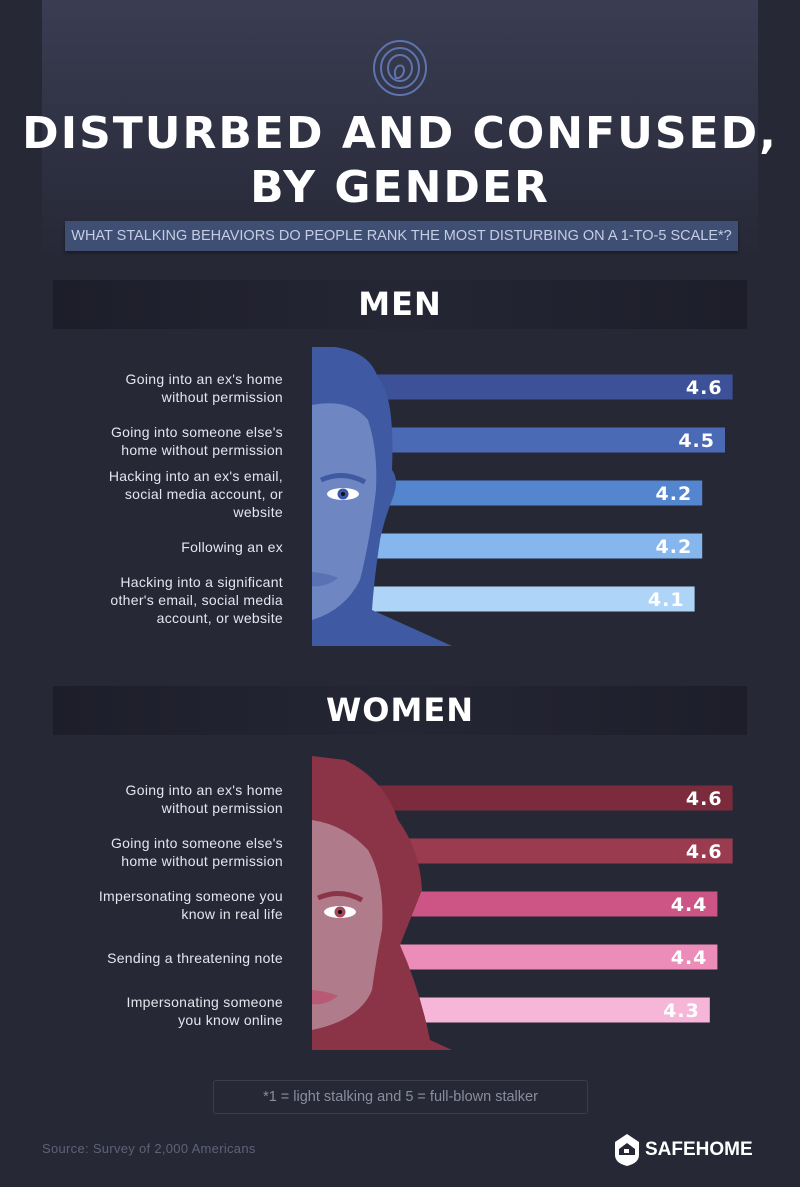 Image resolution: width=800 pixels, height=1187 pixels. Describe the element at coordinates (400, 304) in the screenshot. I see `men-section-header: MEN` at that location.